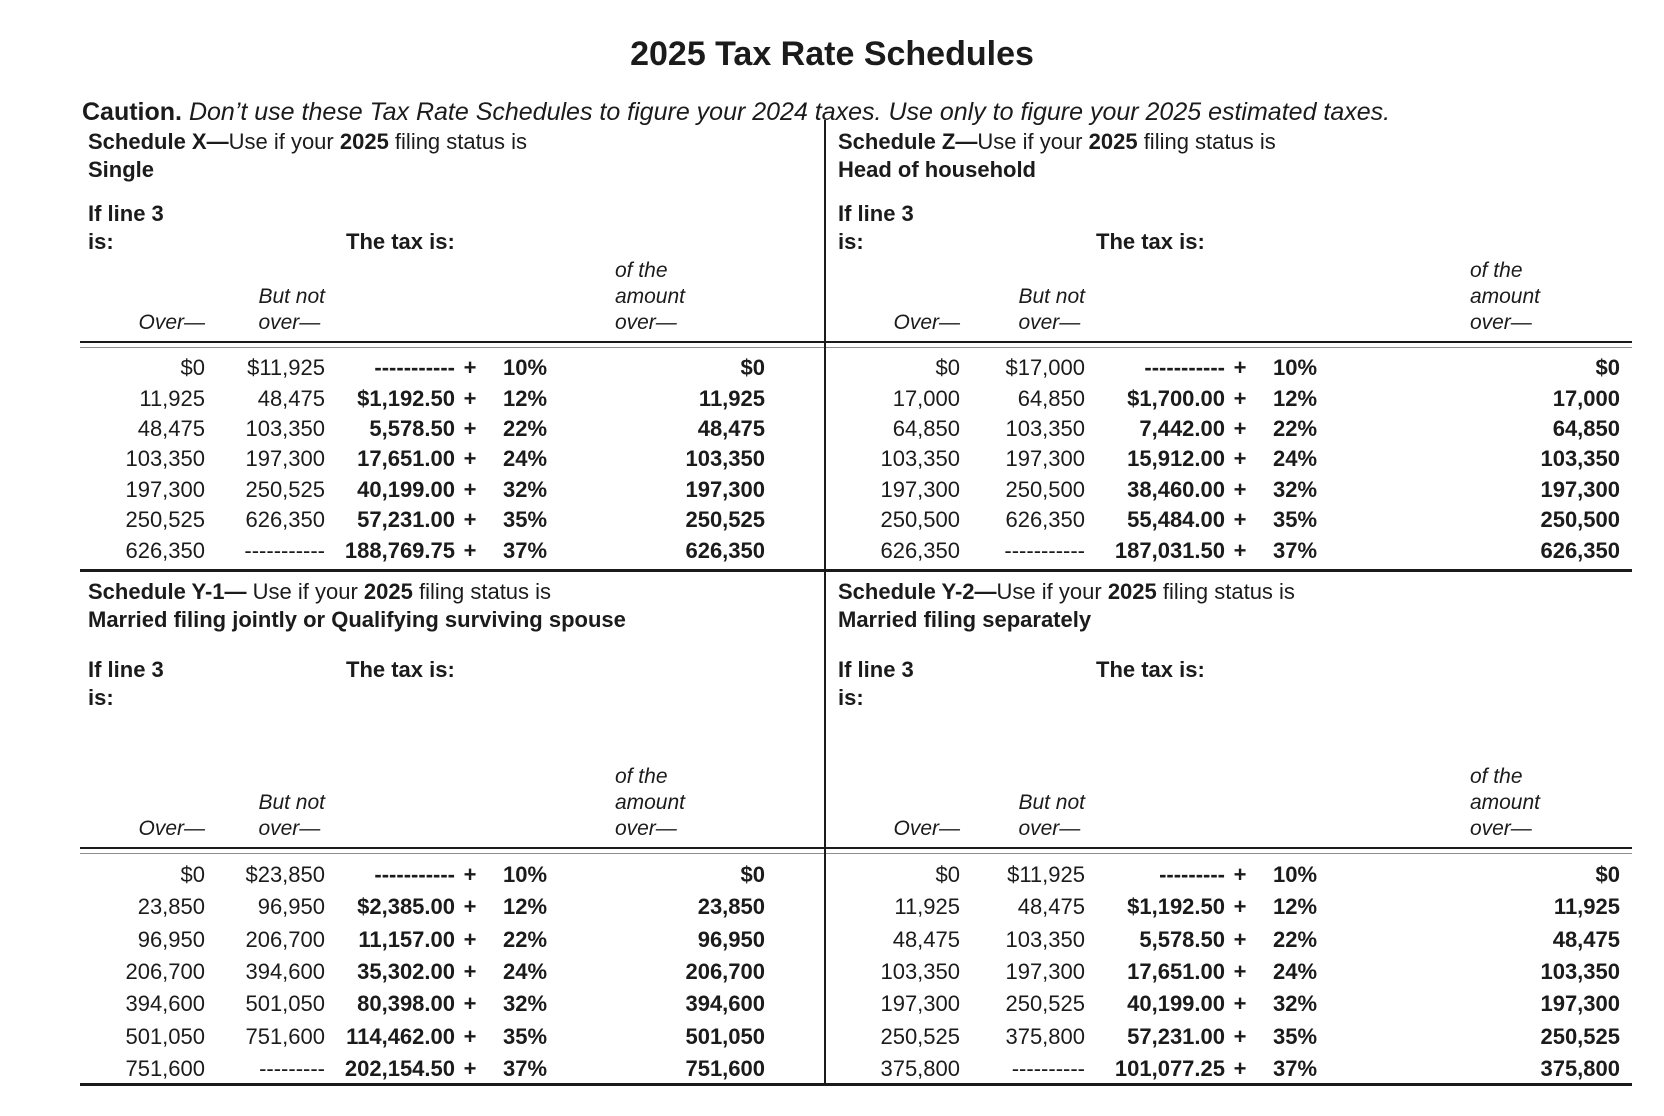 The image size is (1664, 1116). Describe the element at coordinates (1229, 972) in the screenshot. I see `table-row: 103,350 197,300 17,651.00 + 24% 103,350` at that location.